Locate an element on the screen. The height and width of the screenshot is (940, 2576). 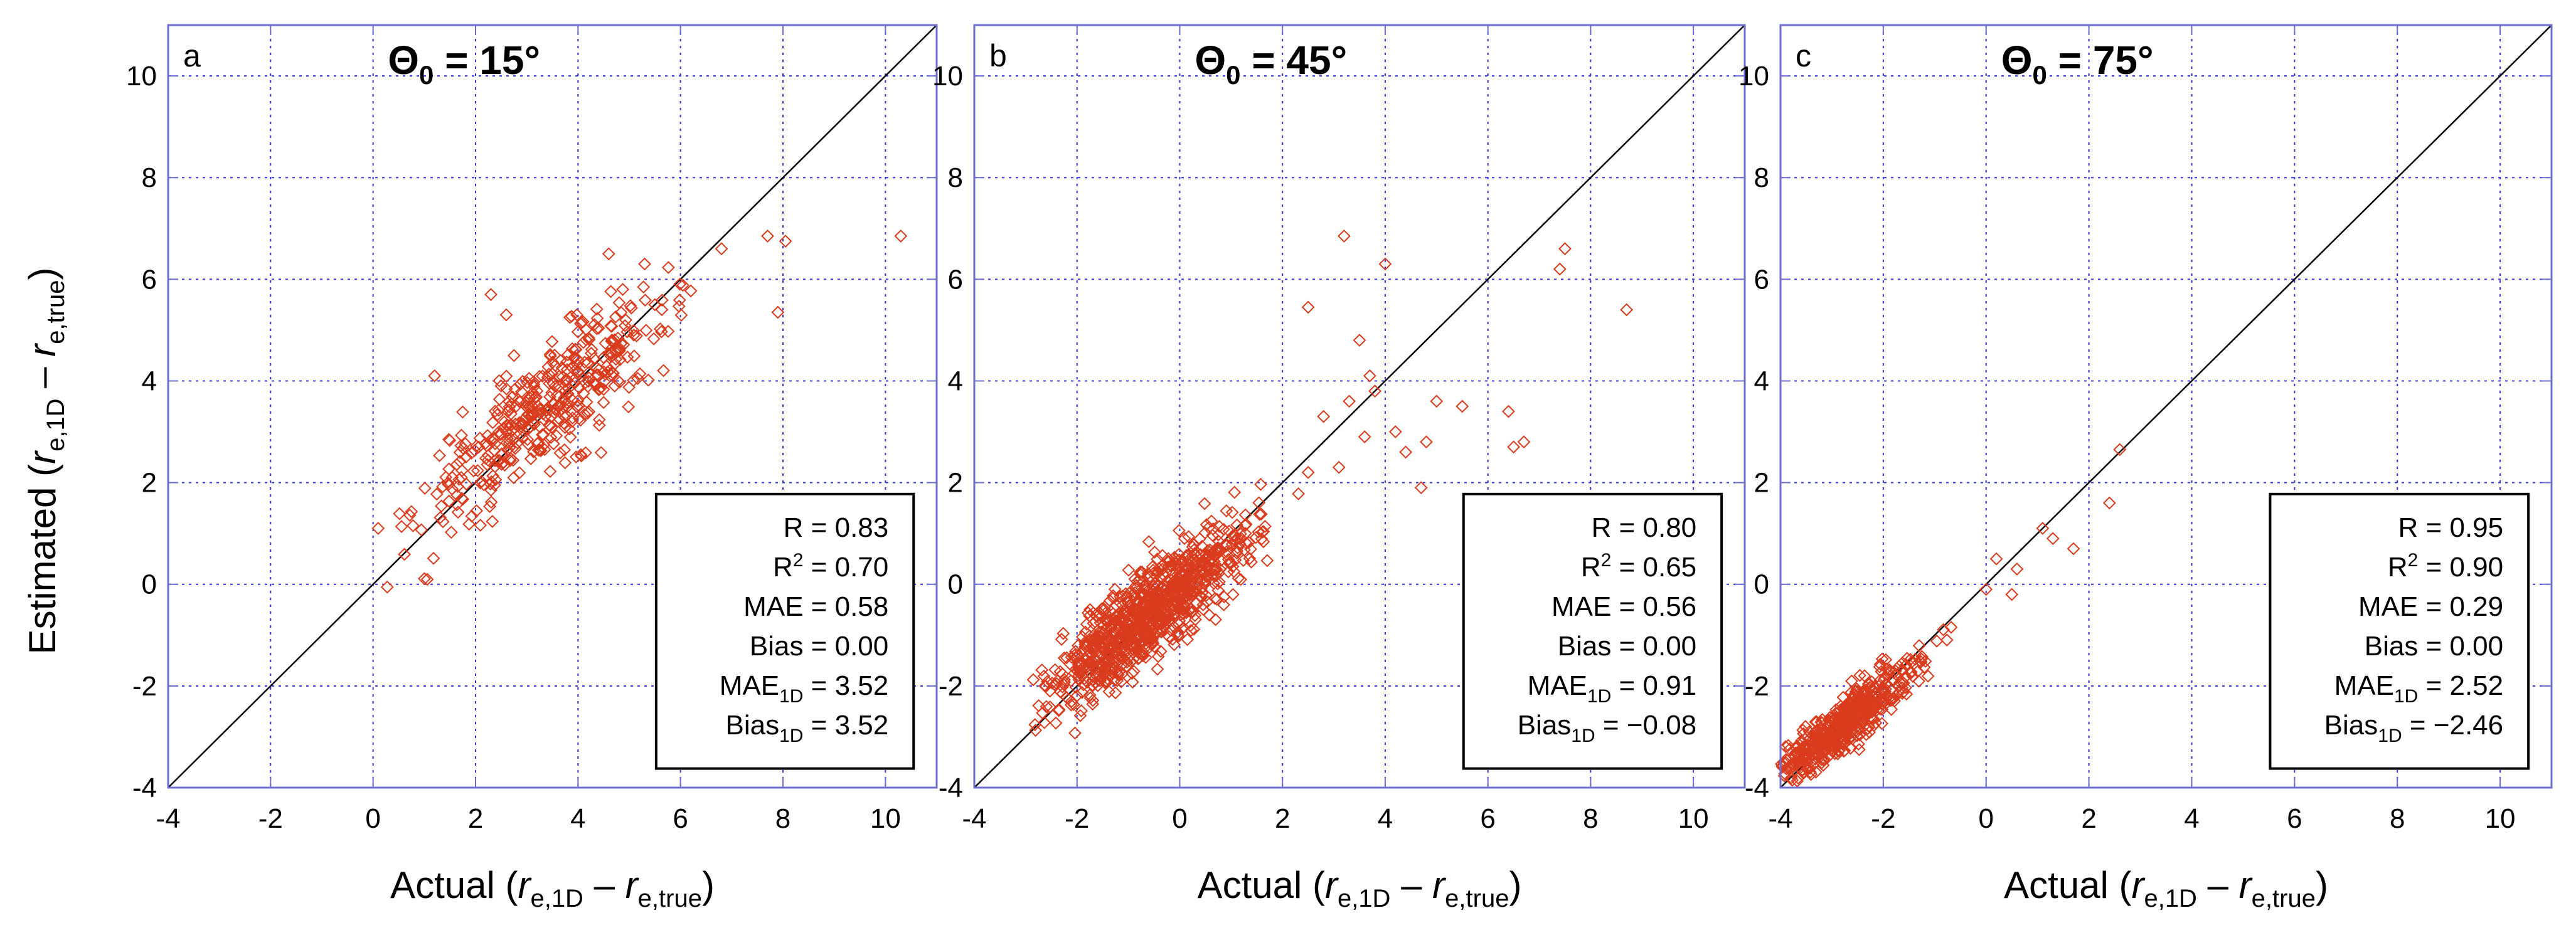
y-tick-label: -2 is located at coordinates (951, 686).